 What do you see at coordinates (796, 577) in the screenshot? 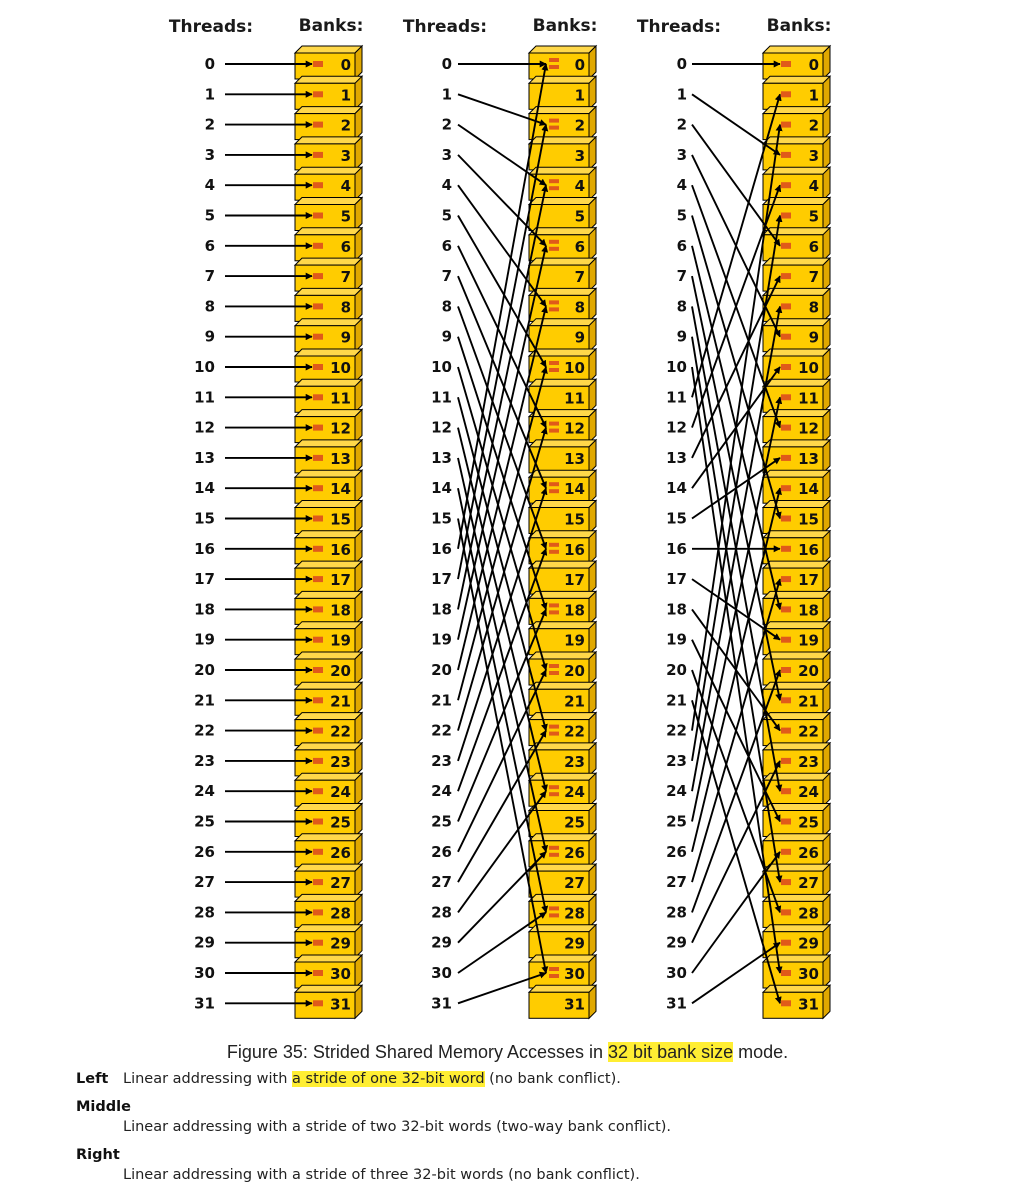
I see `bank-right-17: 17` at bounding box center [796, 577].